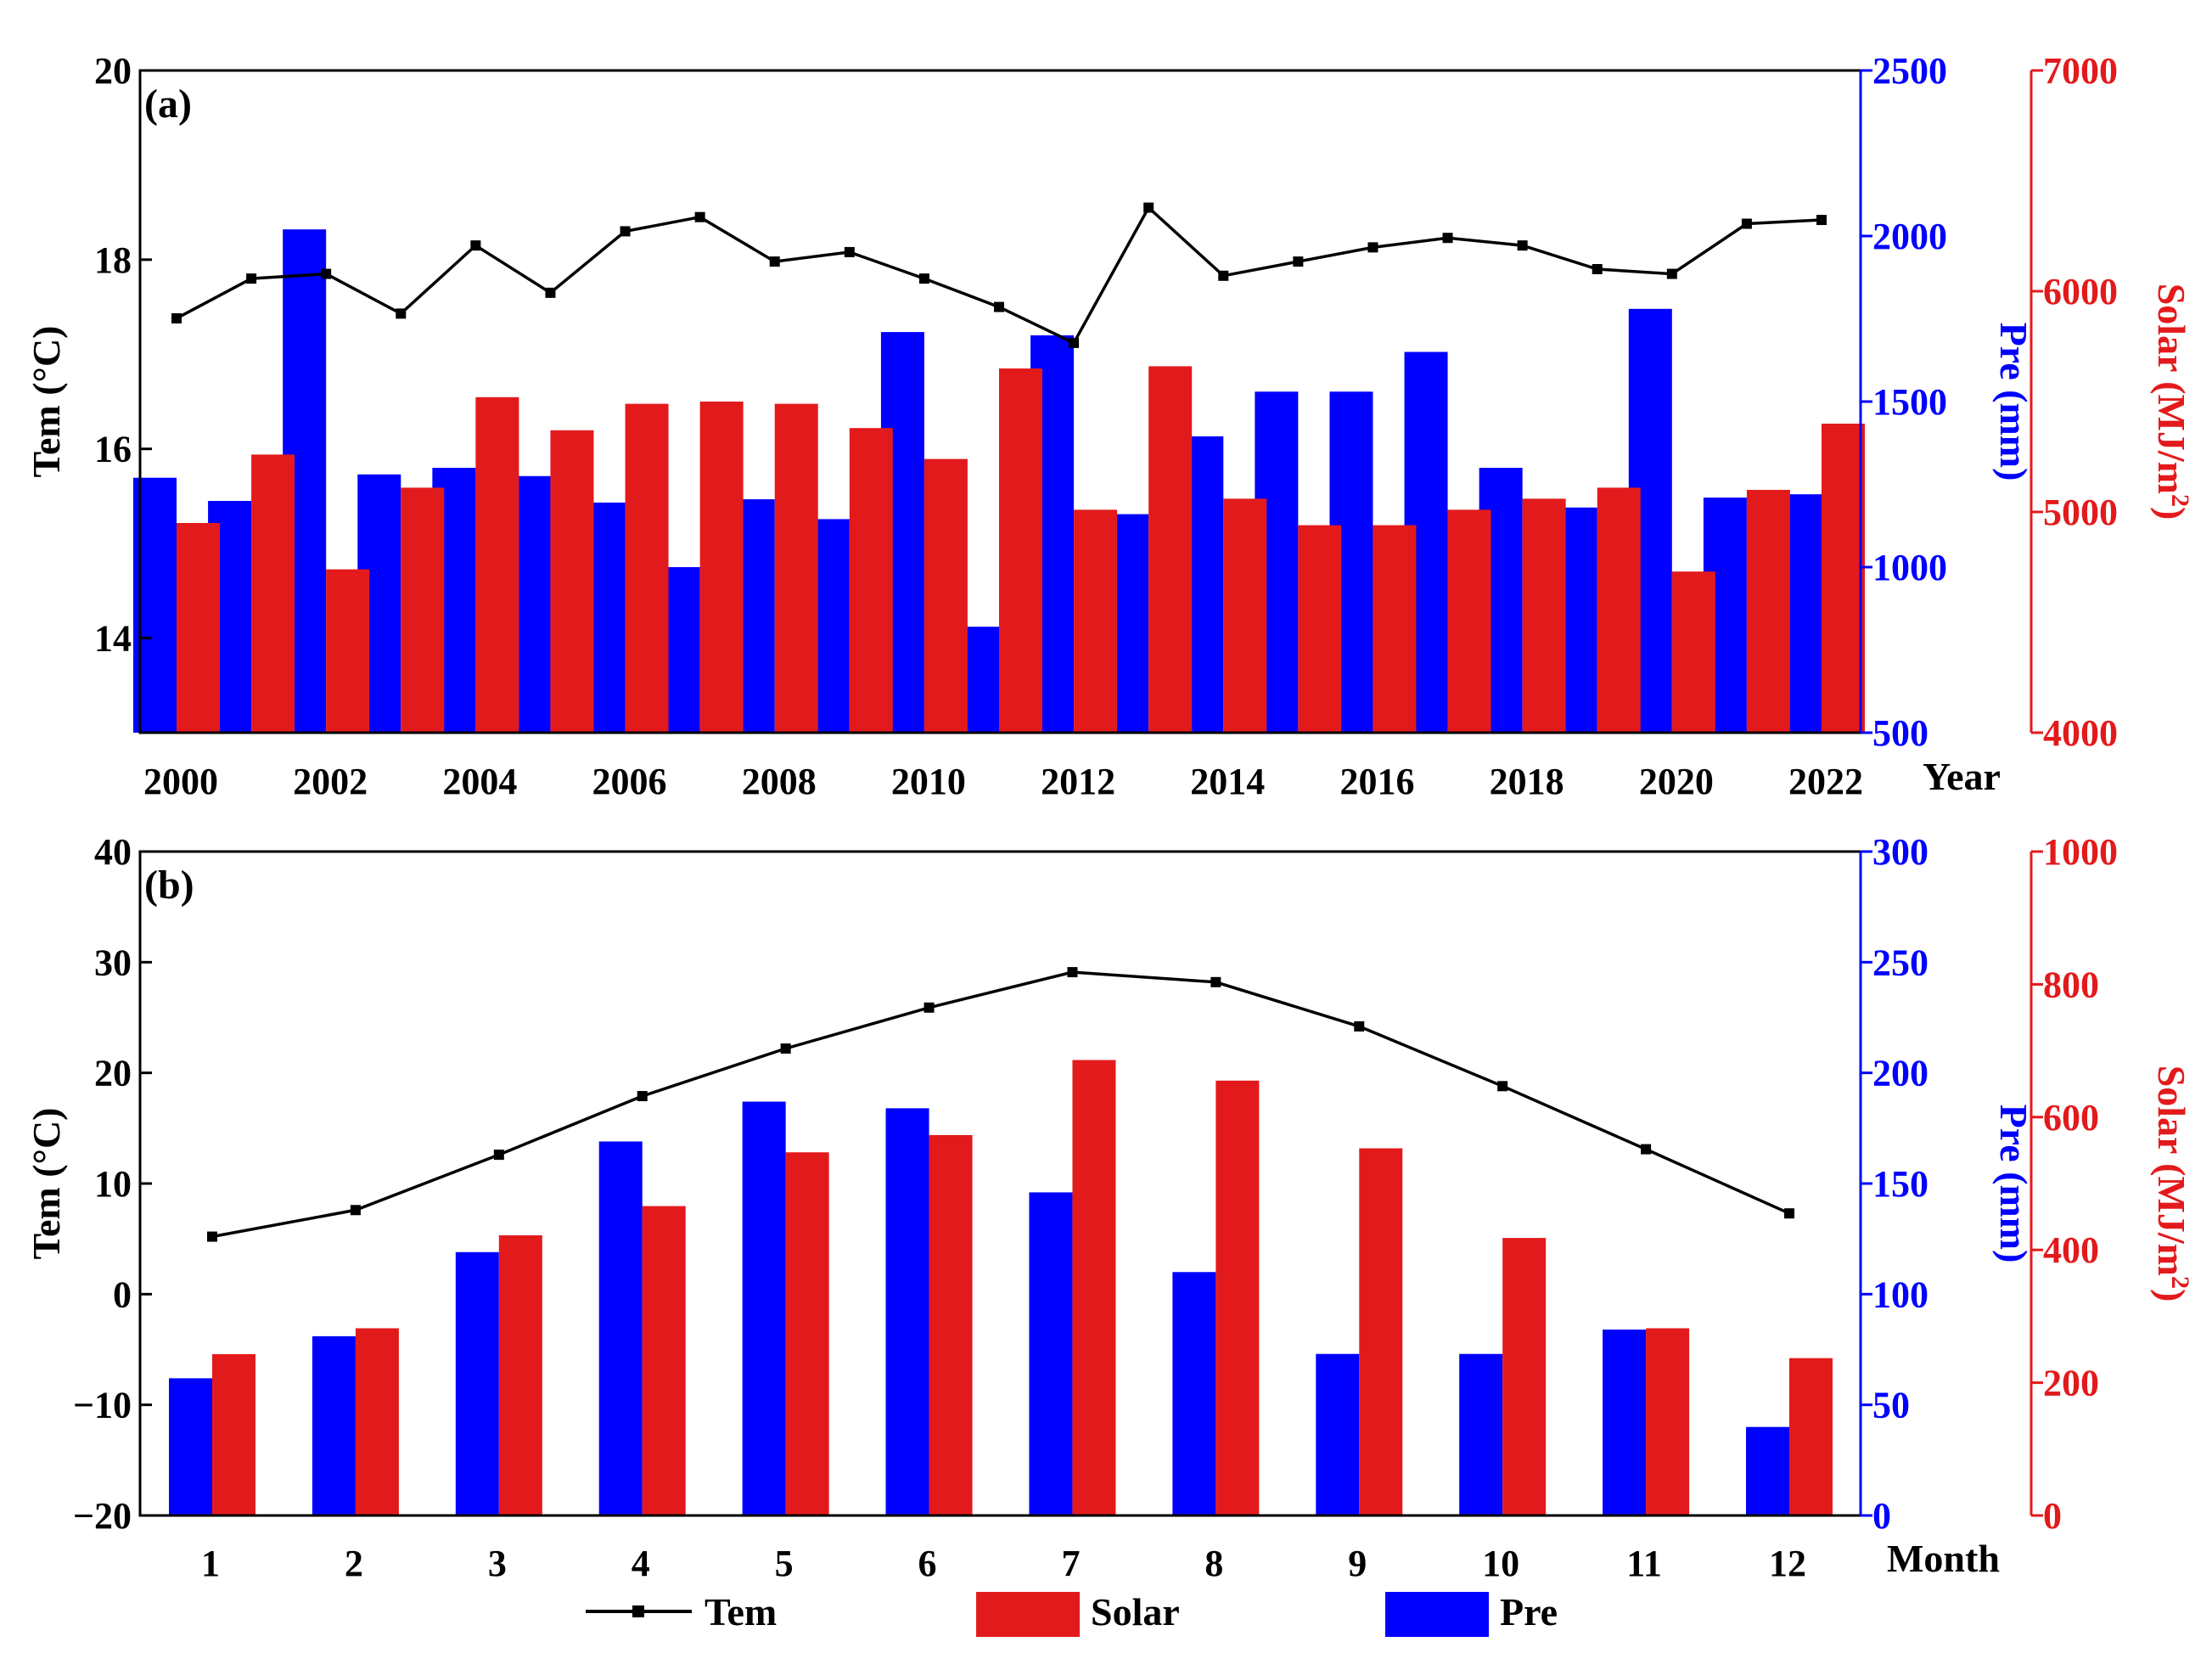 This screenshot has height=1670, width=2212. I want to click on x-tick-label: 5, so click(784, 1563).